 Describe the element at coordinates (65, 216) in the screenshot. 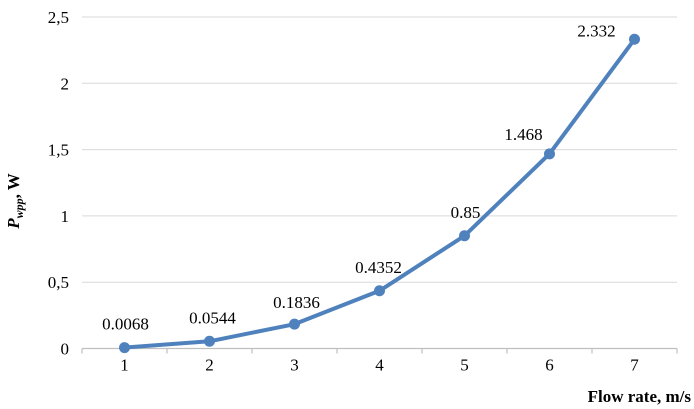

I see `y-tick-label: 1` at that location.